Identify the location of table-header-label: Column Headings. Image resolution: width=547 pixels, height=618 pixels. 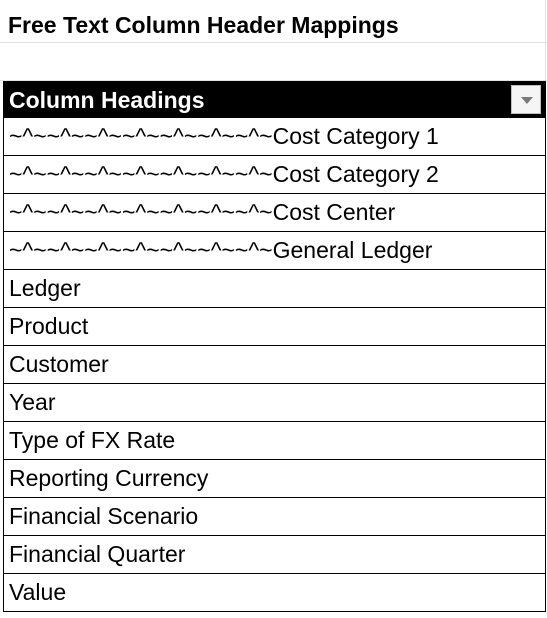
(107, 100).